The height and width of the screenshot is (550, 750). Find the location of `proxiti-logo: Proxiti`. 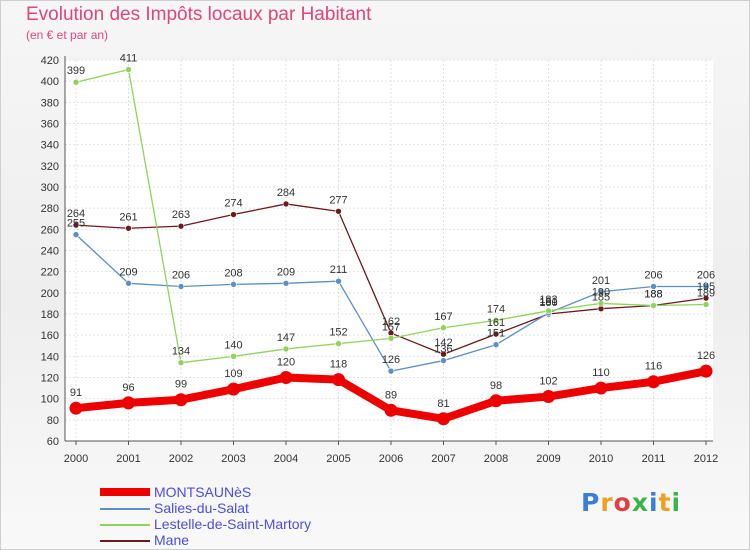

proxiti-logo: Proxiti is located at coordinates (631, 502).